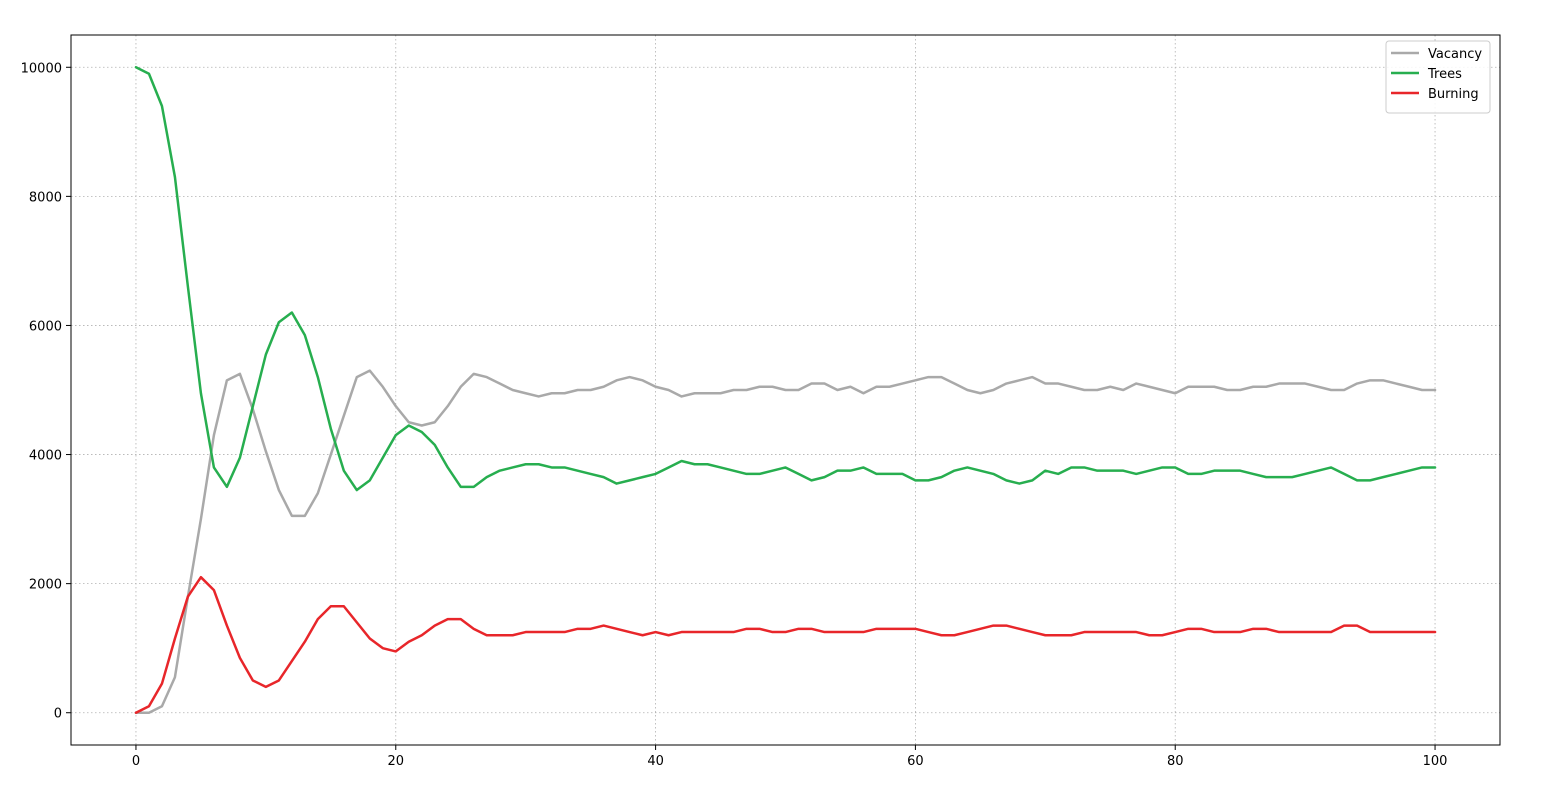 The height and width of the screenshot is (794, 1560). Describe the element at coordinates (45, 585) in the screenshot. I see `y-tick-label: 2000` at that location.